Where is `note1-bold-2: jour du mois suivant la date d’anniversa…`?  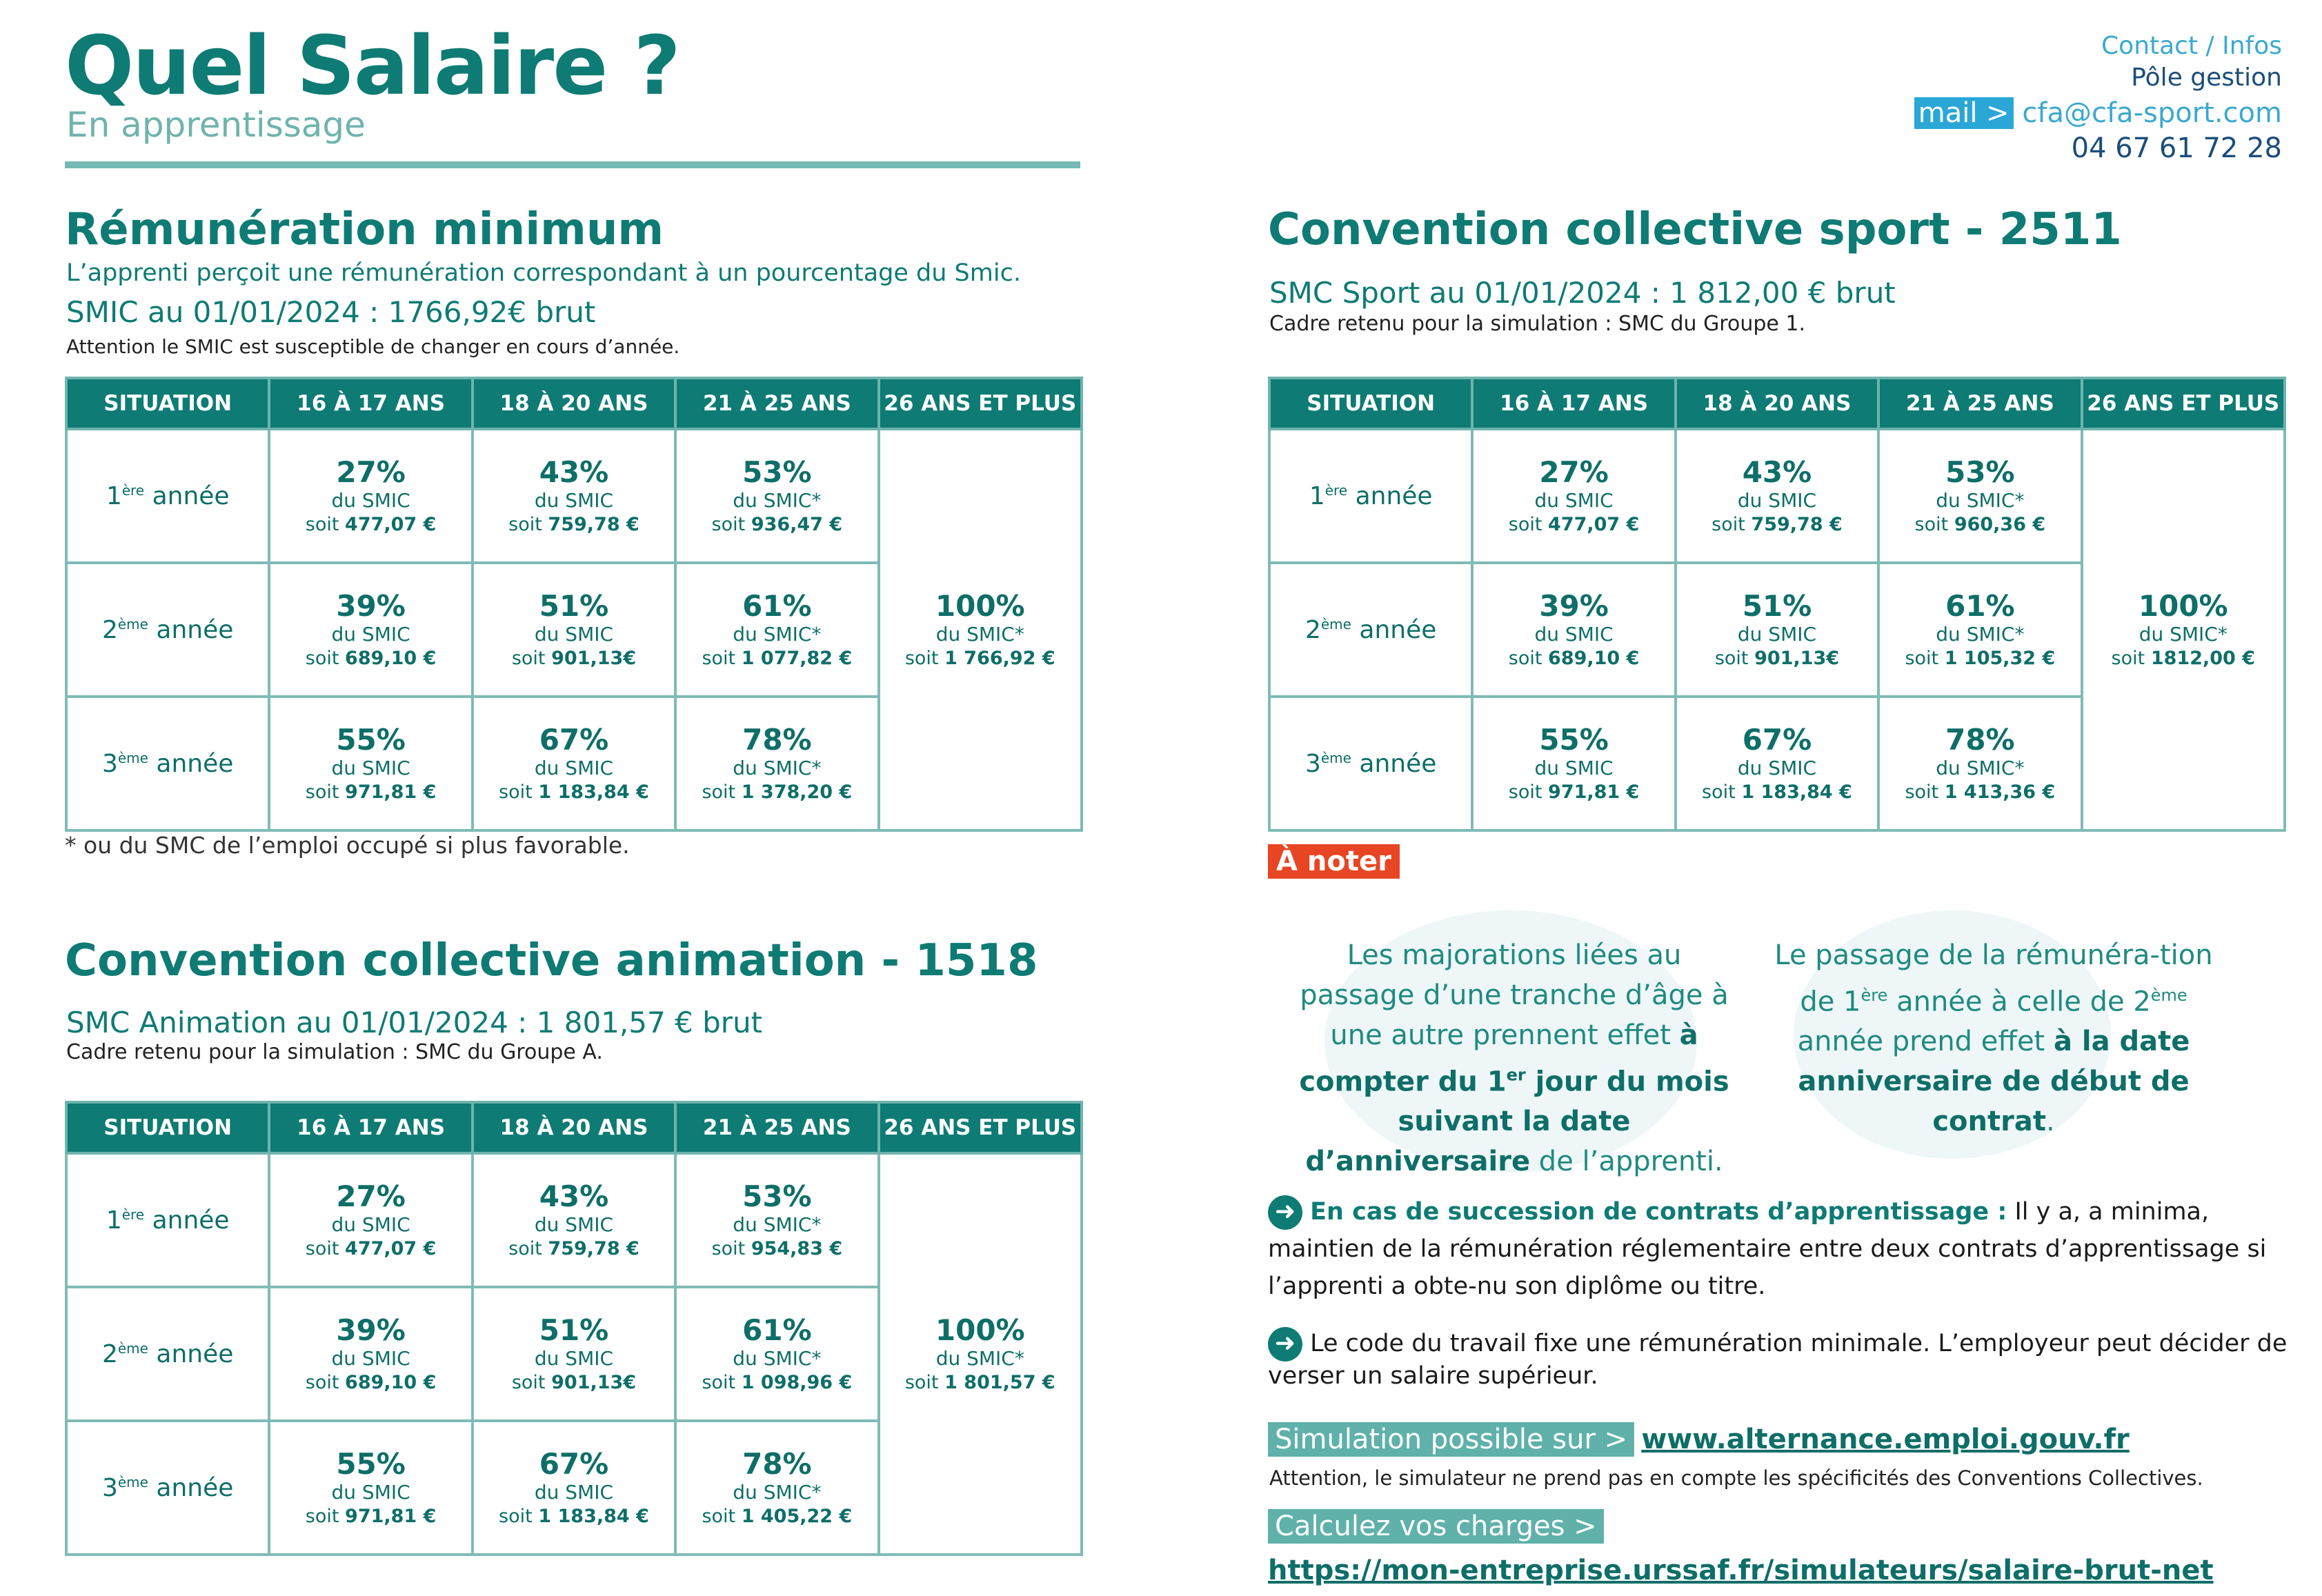 note1-bold-2: jour du mois suivant la date d’anniversa… is located at coordinates (1517, 1122).